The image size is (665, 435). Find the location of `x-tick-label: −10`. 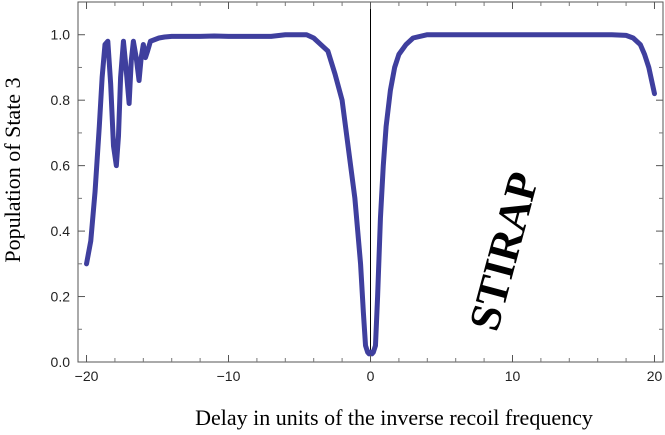

x-tick-label: −10 is located at coordinates (229, 376).